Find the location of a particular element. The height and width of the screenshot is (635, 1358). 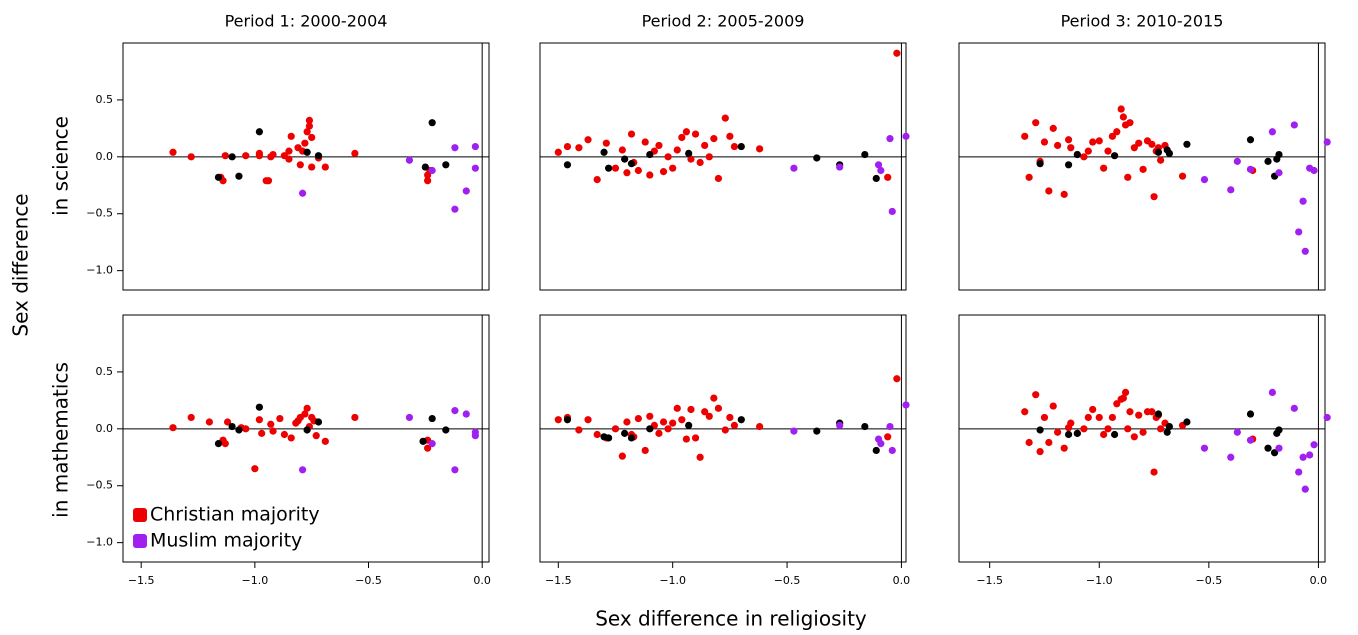

row-label: in science is located at coordinates (61, 166).